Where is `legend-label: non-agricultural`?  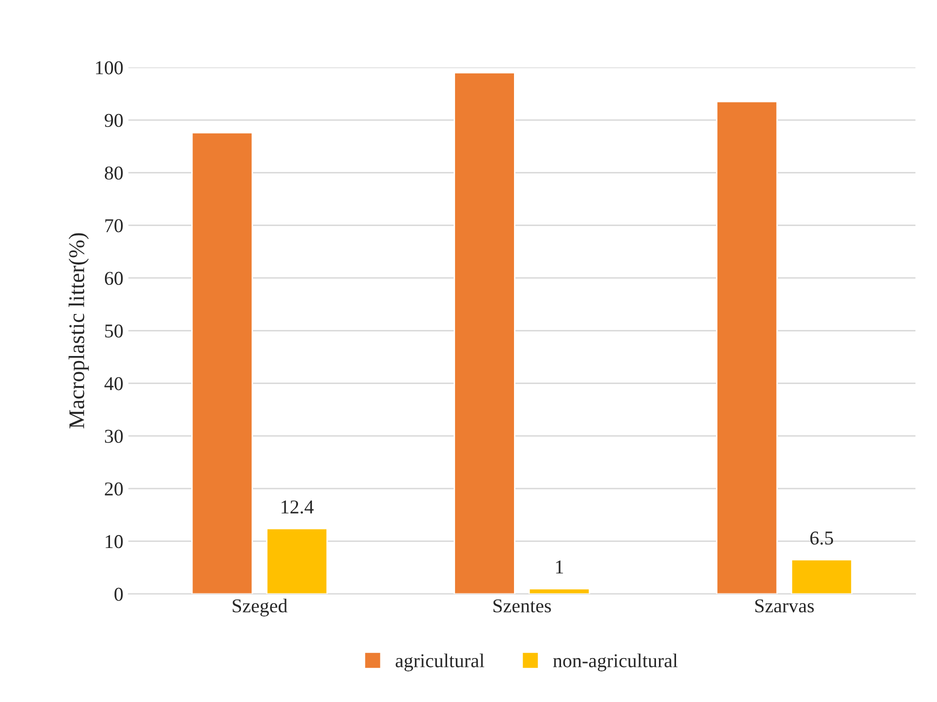 legend-label: non-agricultural is located at coordinates (615, 663).